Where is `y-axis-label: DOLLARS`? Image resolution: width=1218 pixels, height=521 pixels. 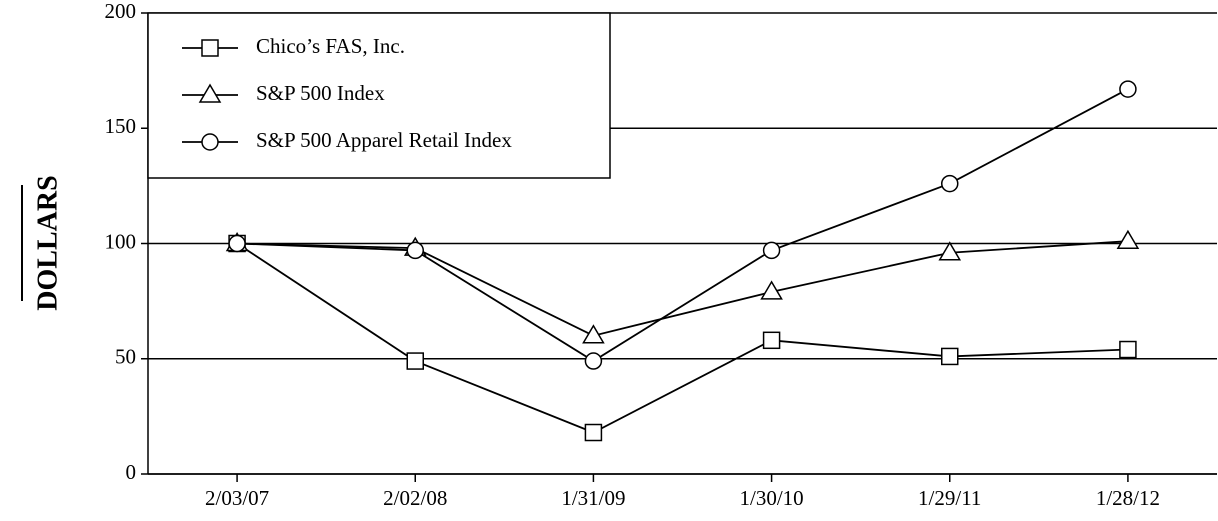 y-axis-label: DOLLARS is located at coordinates (47, 242).